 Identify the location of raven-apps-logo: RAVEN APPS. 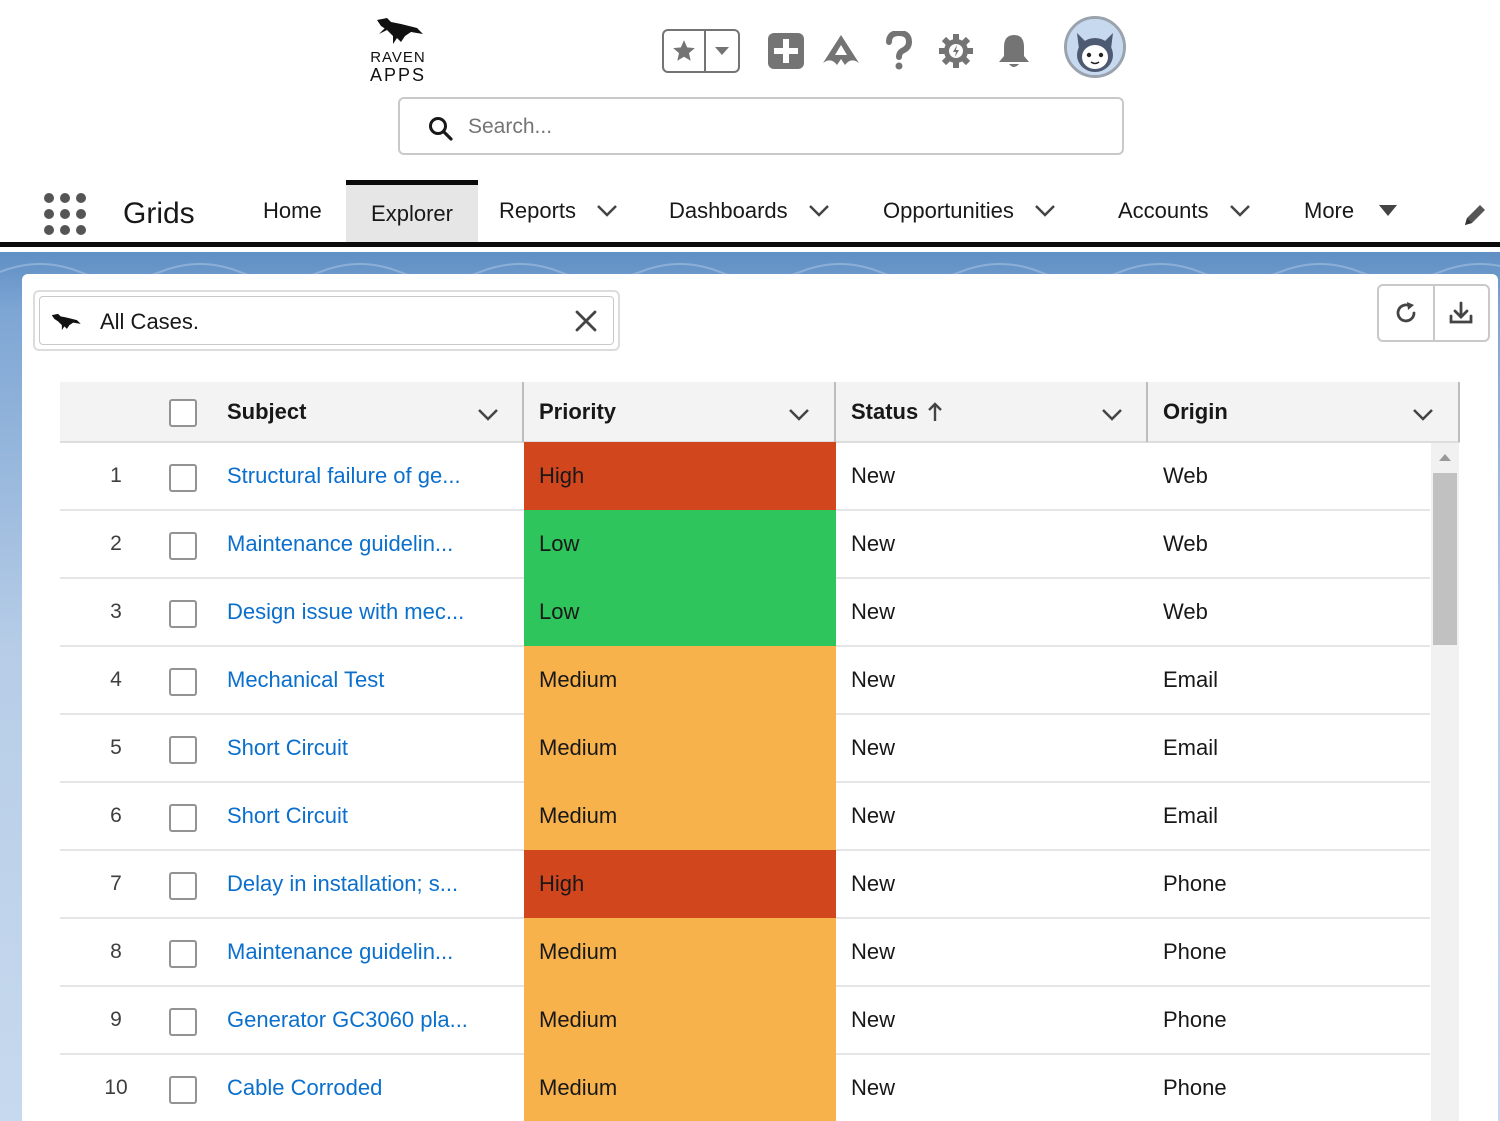
(398, 54).